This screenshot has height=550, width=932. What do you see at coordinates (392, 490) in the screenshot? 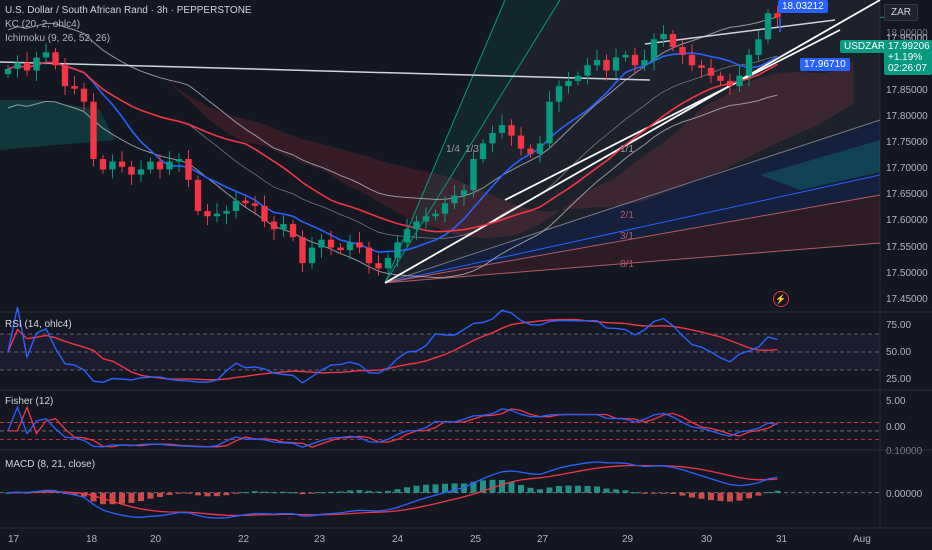
I see `macd-line` at bounding box center [392, 490].